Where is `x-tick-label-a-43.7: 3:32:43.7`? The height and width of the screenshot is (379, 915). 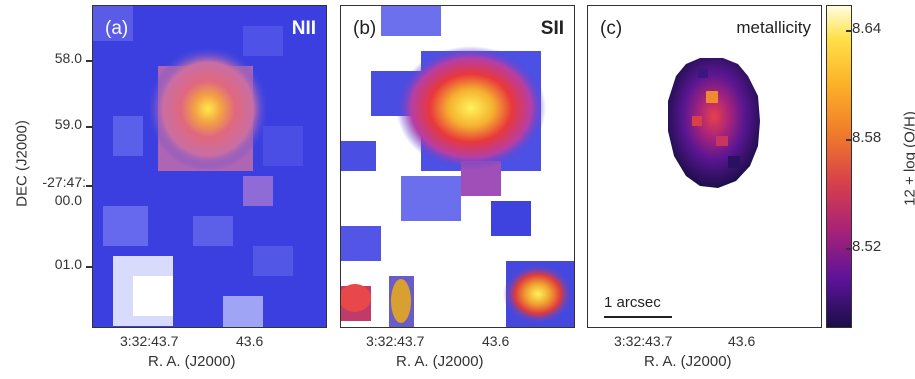
x-tick-label-a-43.7: 3:32:43.7 is located at coordinates (149, 341).